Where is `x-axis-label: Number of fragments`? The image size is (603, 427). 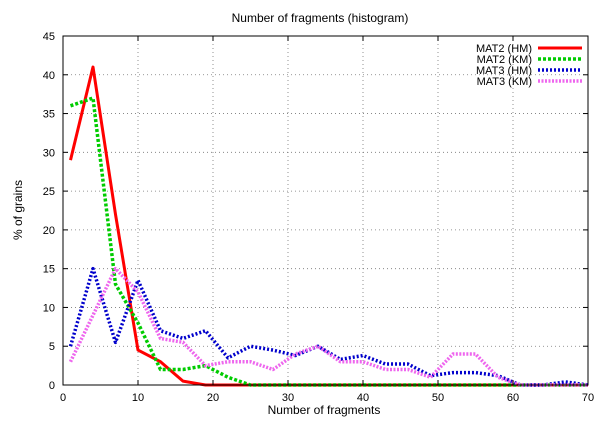 x-axis-label: Number of fragments is located at coordinates (324, 410).